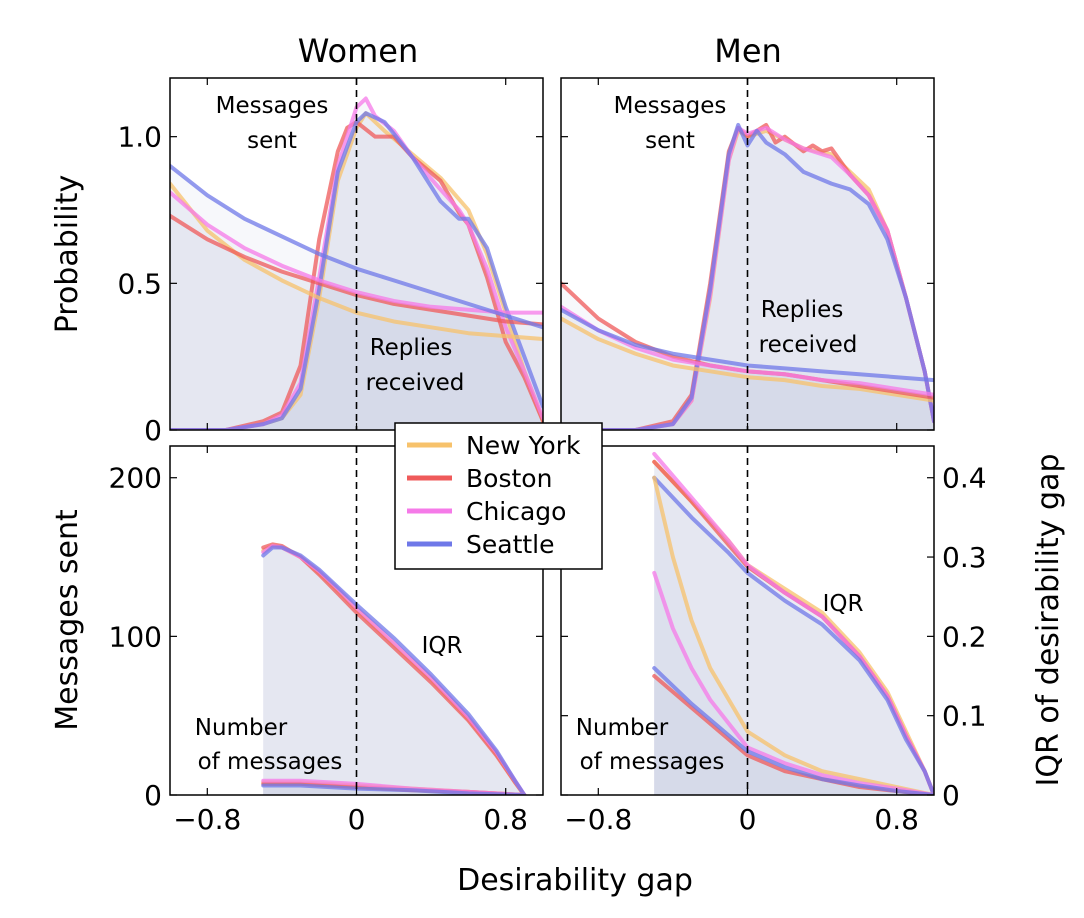 The width and height of the screenshot is (1084, 918). Describe the element at coordinates (964, 636) in the screenshot. I see `ytick-label: 0.2` at that location.